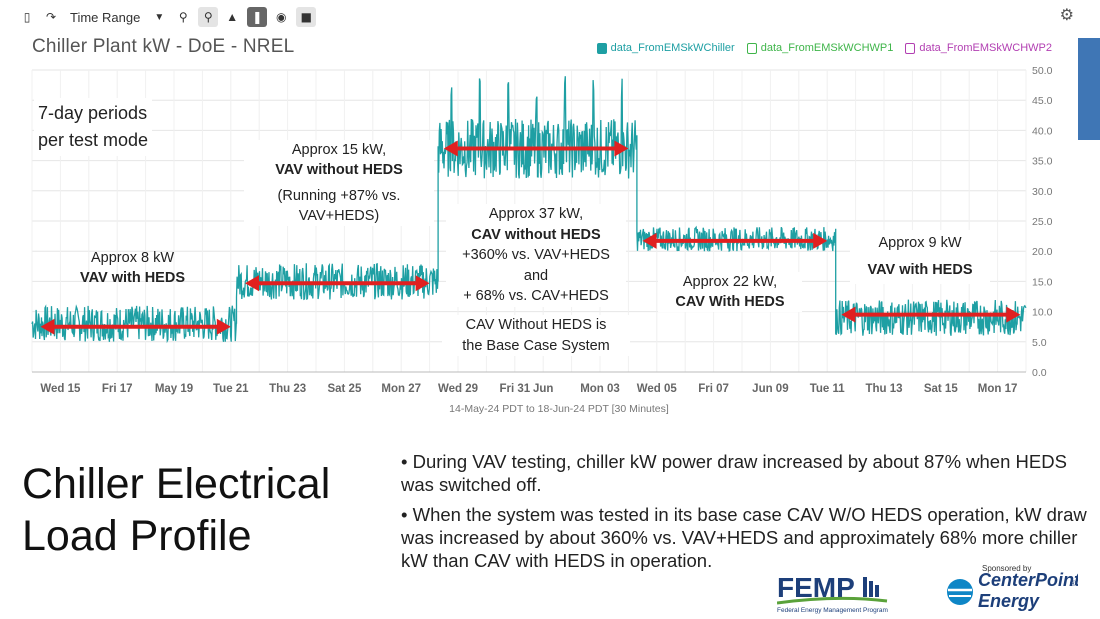  What do you see at coordinates (827, 48) in the screenshot?
I see `legend-label: data_FromEMSkWCHWP1` at bounding box center [827, 48].